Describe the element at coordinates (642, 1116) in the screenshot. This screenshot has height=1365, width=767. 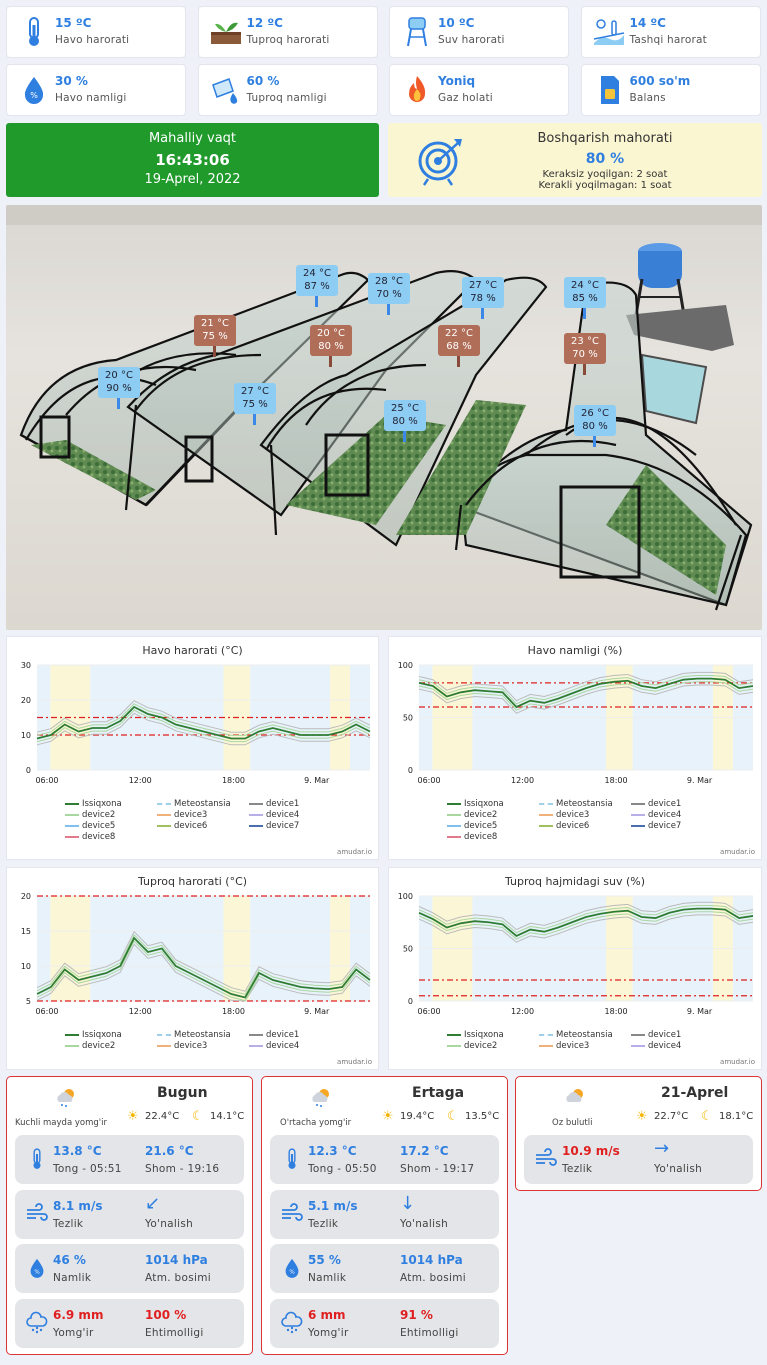
I see `sun-icon: ☀` at that location.